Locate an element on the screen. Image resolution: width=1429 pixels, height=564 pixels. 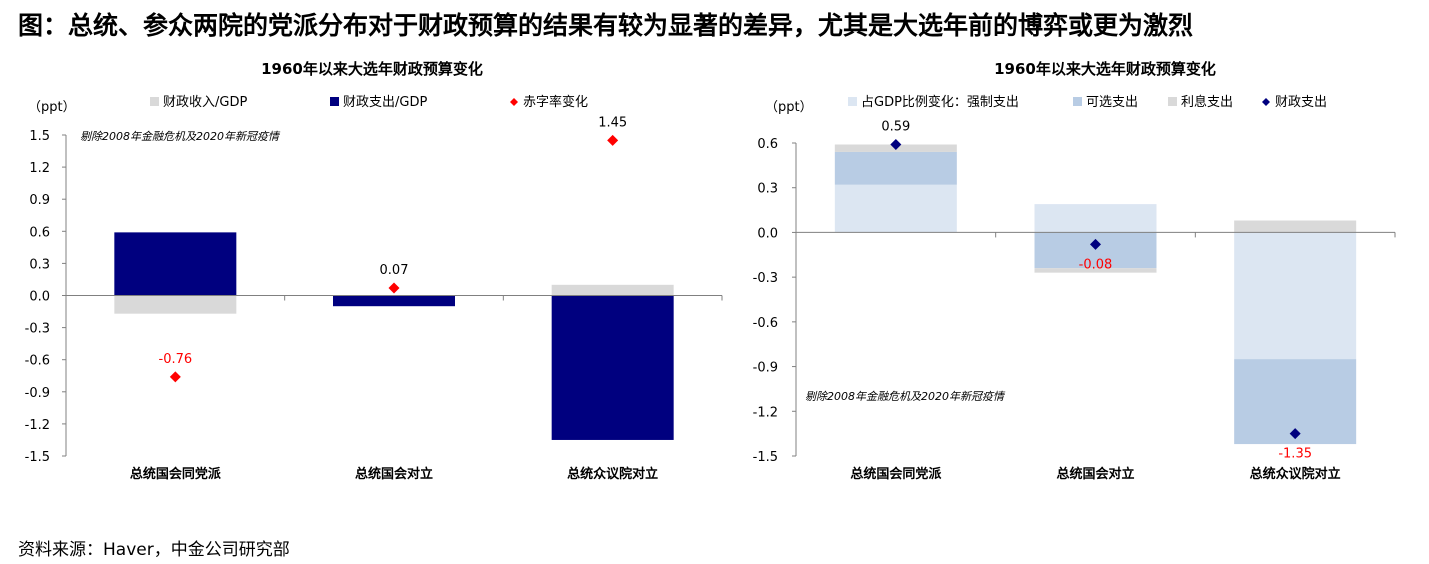
chart2-note: 剔除2008年金融危机及2020年新冠疫情 is located at coordinates (905, 396).